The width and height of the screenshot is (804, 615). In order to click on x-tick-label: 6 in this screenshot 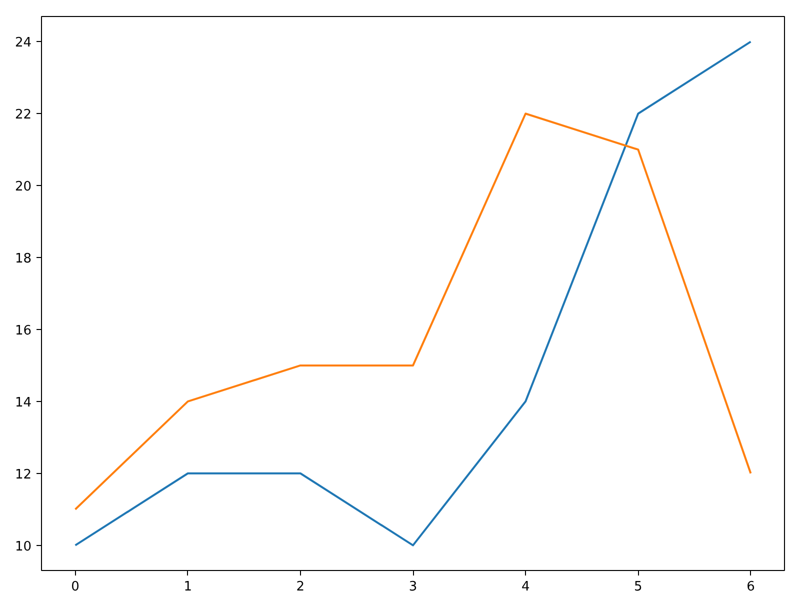, I will do `click(750, 587)`.